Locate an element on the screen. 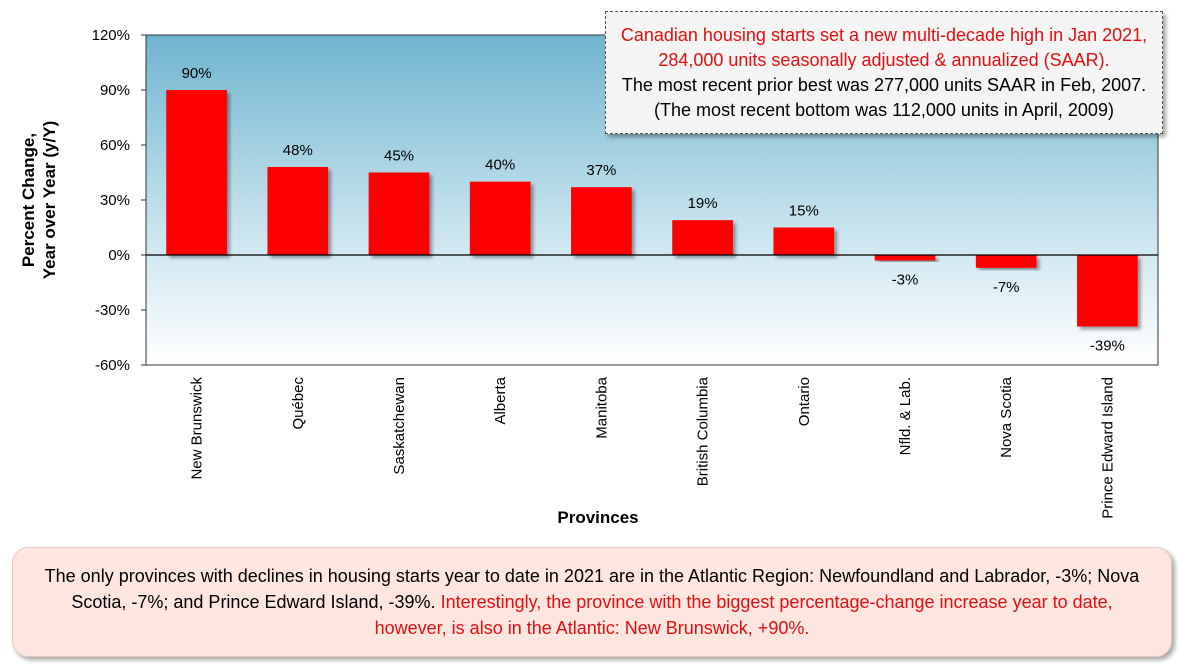  x-axis-title: Provinces is located at coordinates (597, 517).